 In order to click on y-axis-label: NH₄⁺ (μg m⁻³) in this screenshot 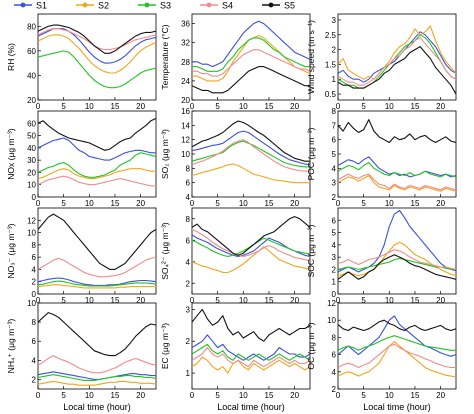, I will do `click(11, 346)`.